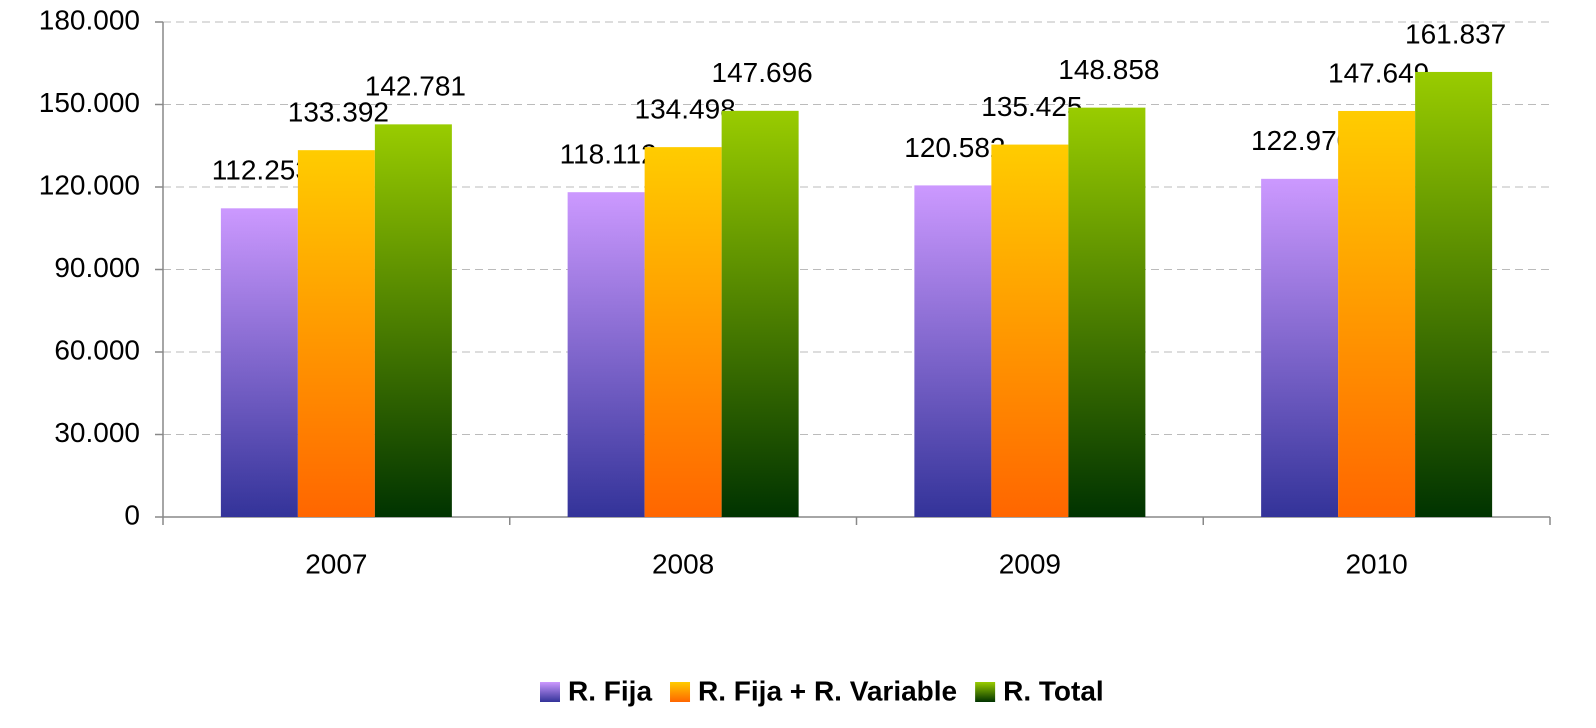 The width and height of the screenshot is (1596, 728). Describe the element at coordinates (685, 109) in the screenshot. I see `value-label: 134.498` at that location.